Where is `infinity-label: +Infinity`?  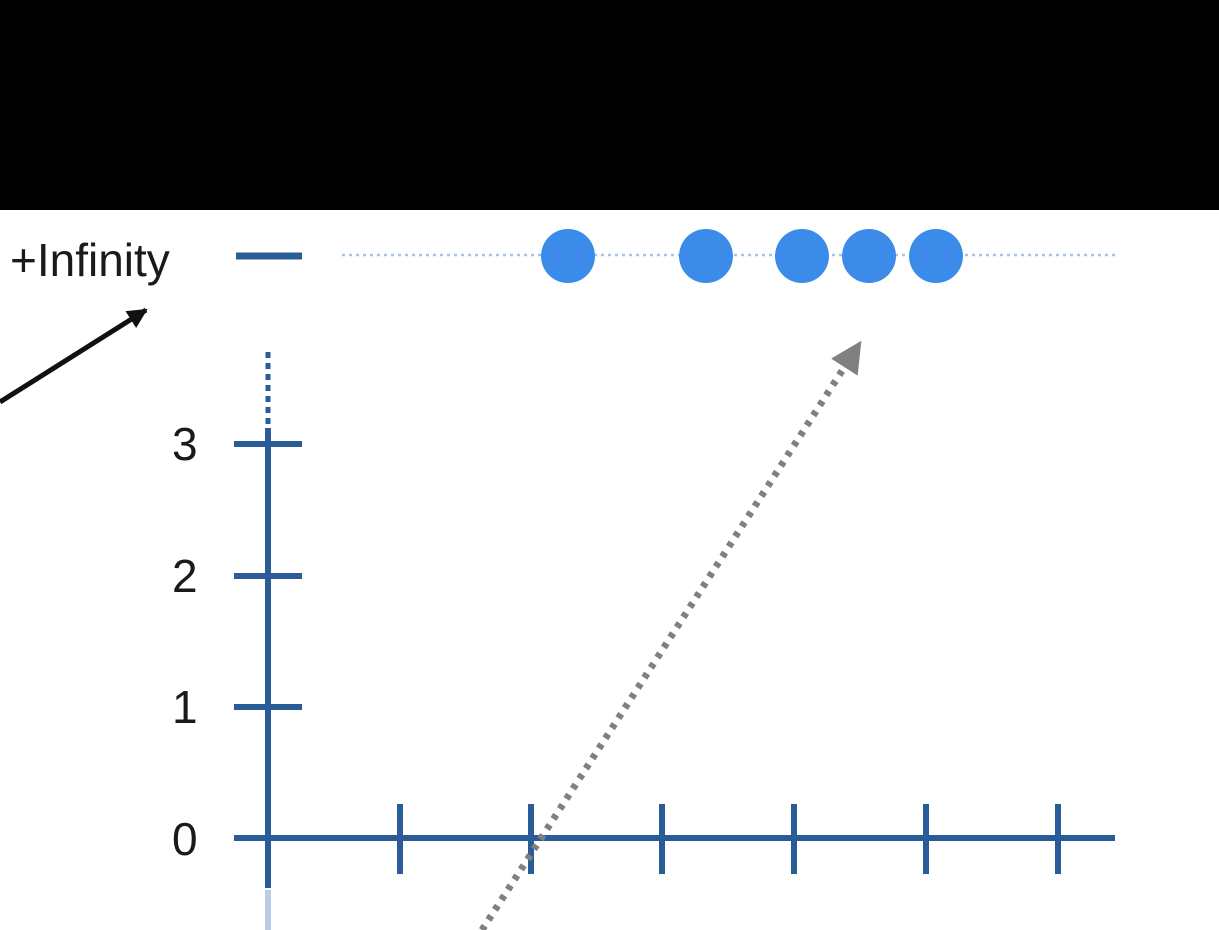
infinity-label: +Infinity is located at coordinates (90, 260).